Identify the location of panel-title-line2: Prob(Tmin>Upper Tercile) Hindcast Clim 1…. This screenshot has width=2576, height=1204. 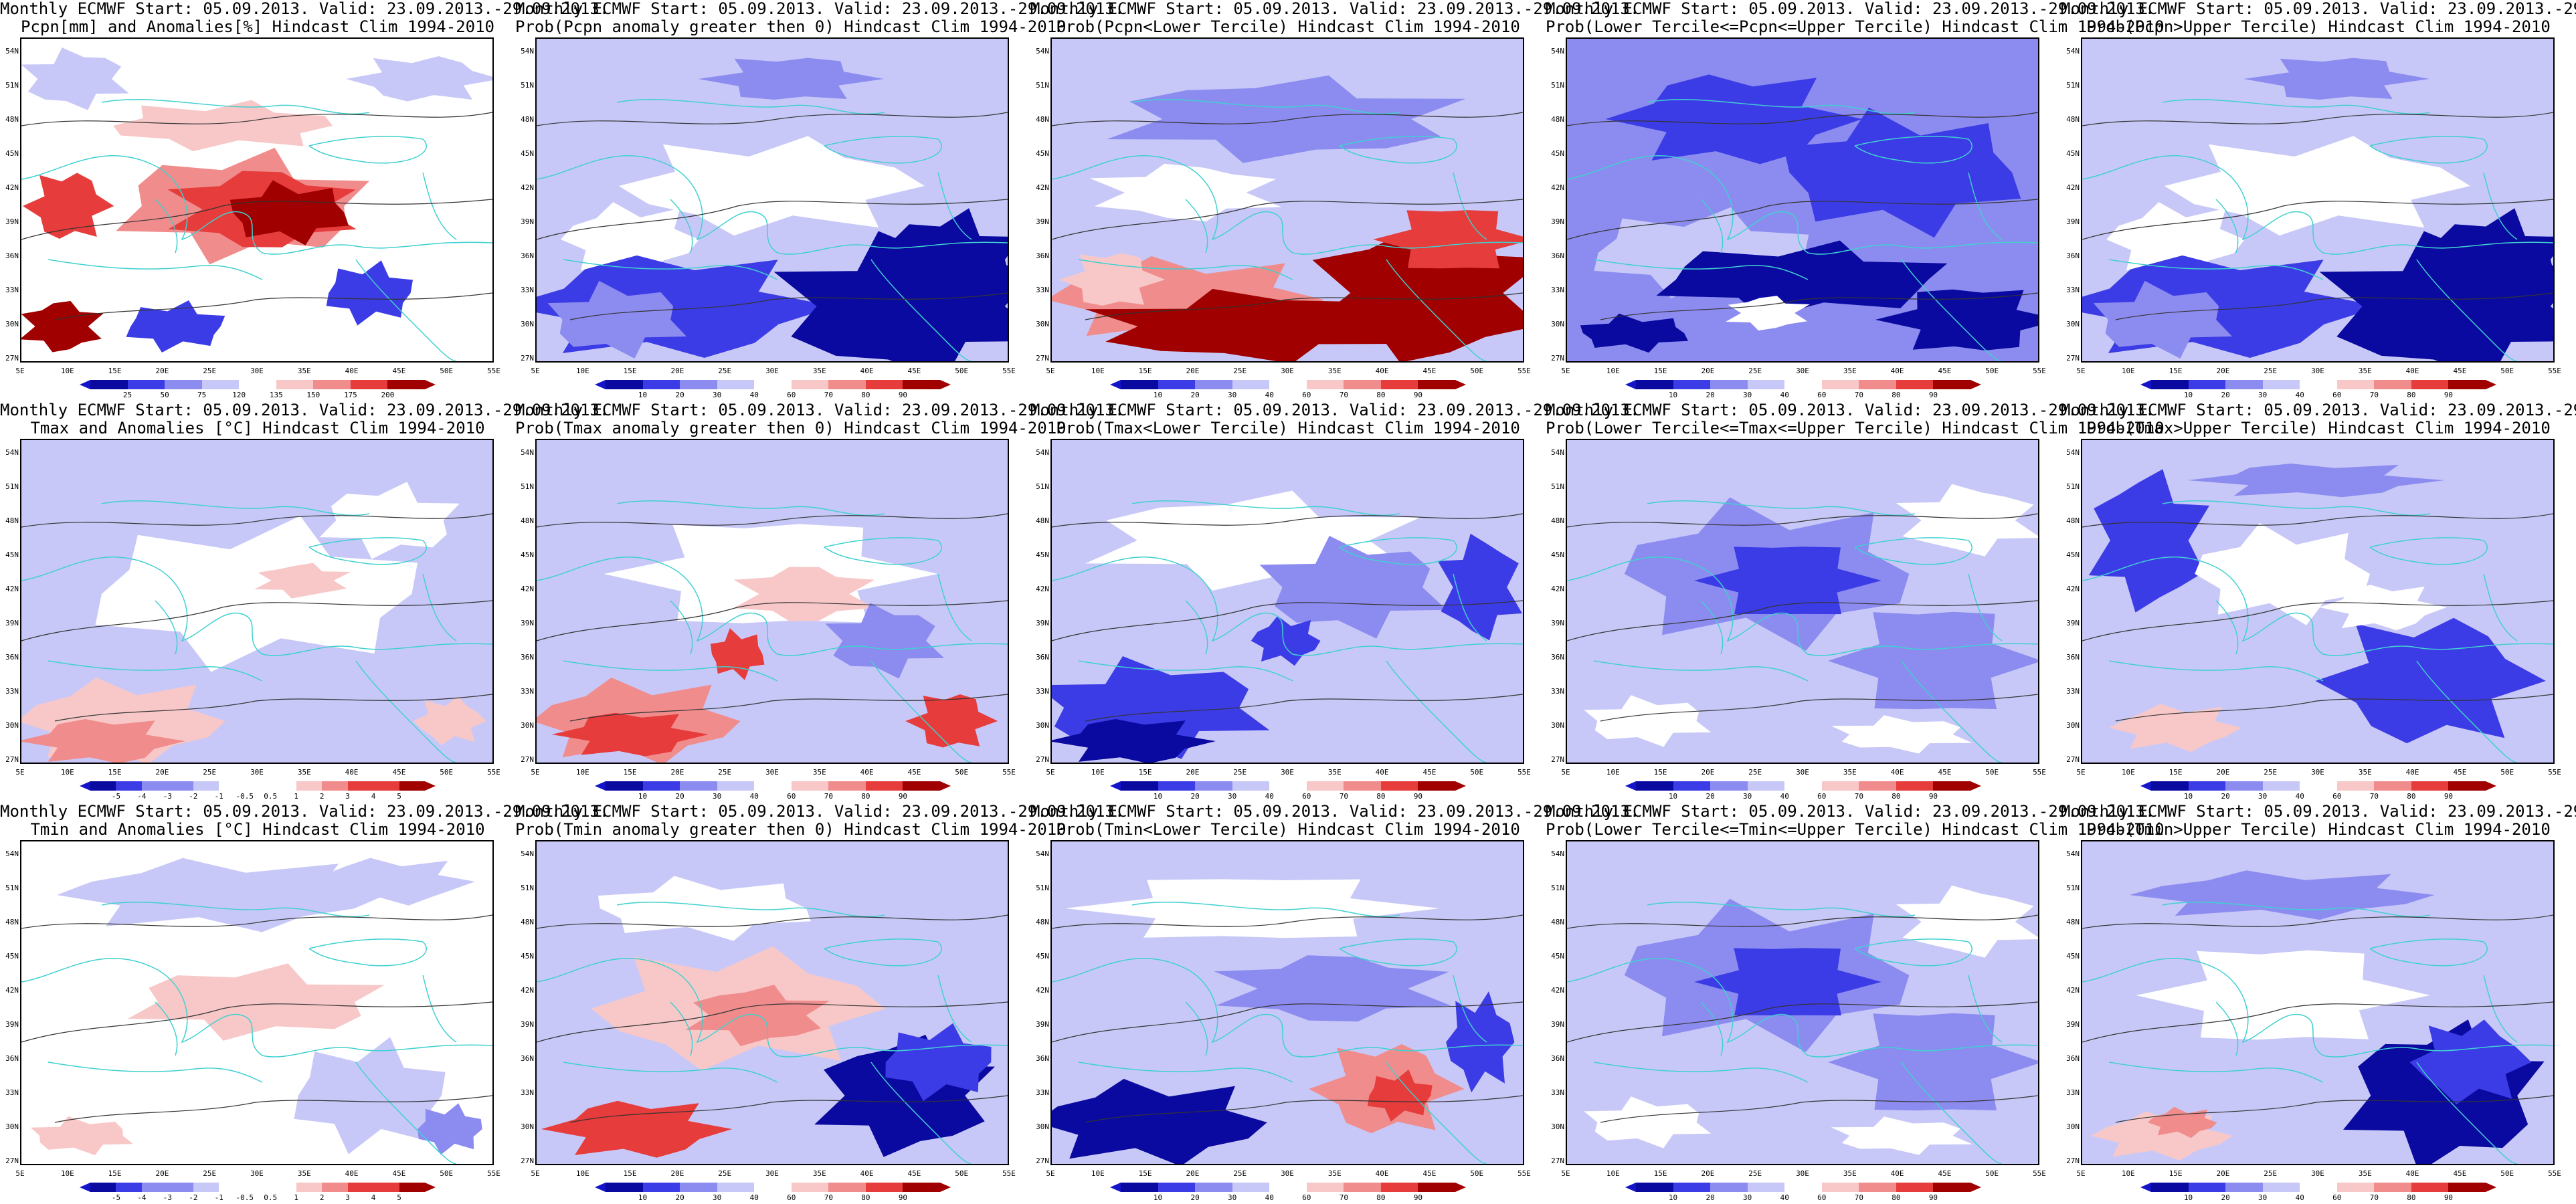
(2318, 829).